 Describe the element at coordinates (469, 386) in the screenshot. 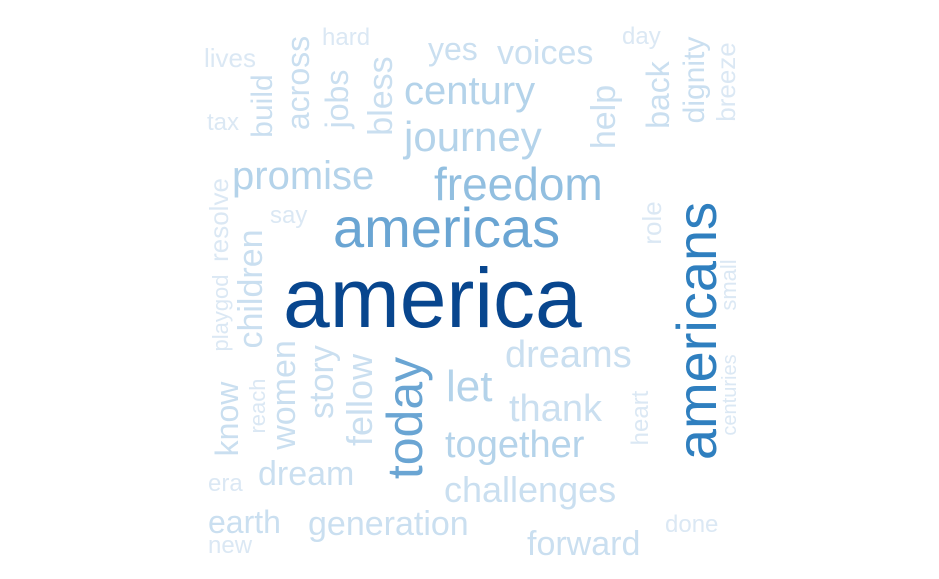

I see `word-let: let` at that location.